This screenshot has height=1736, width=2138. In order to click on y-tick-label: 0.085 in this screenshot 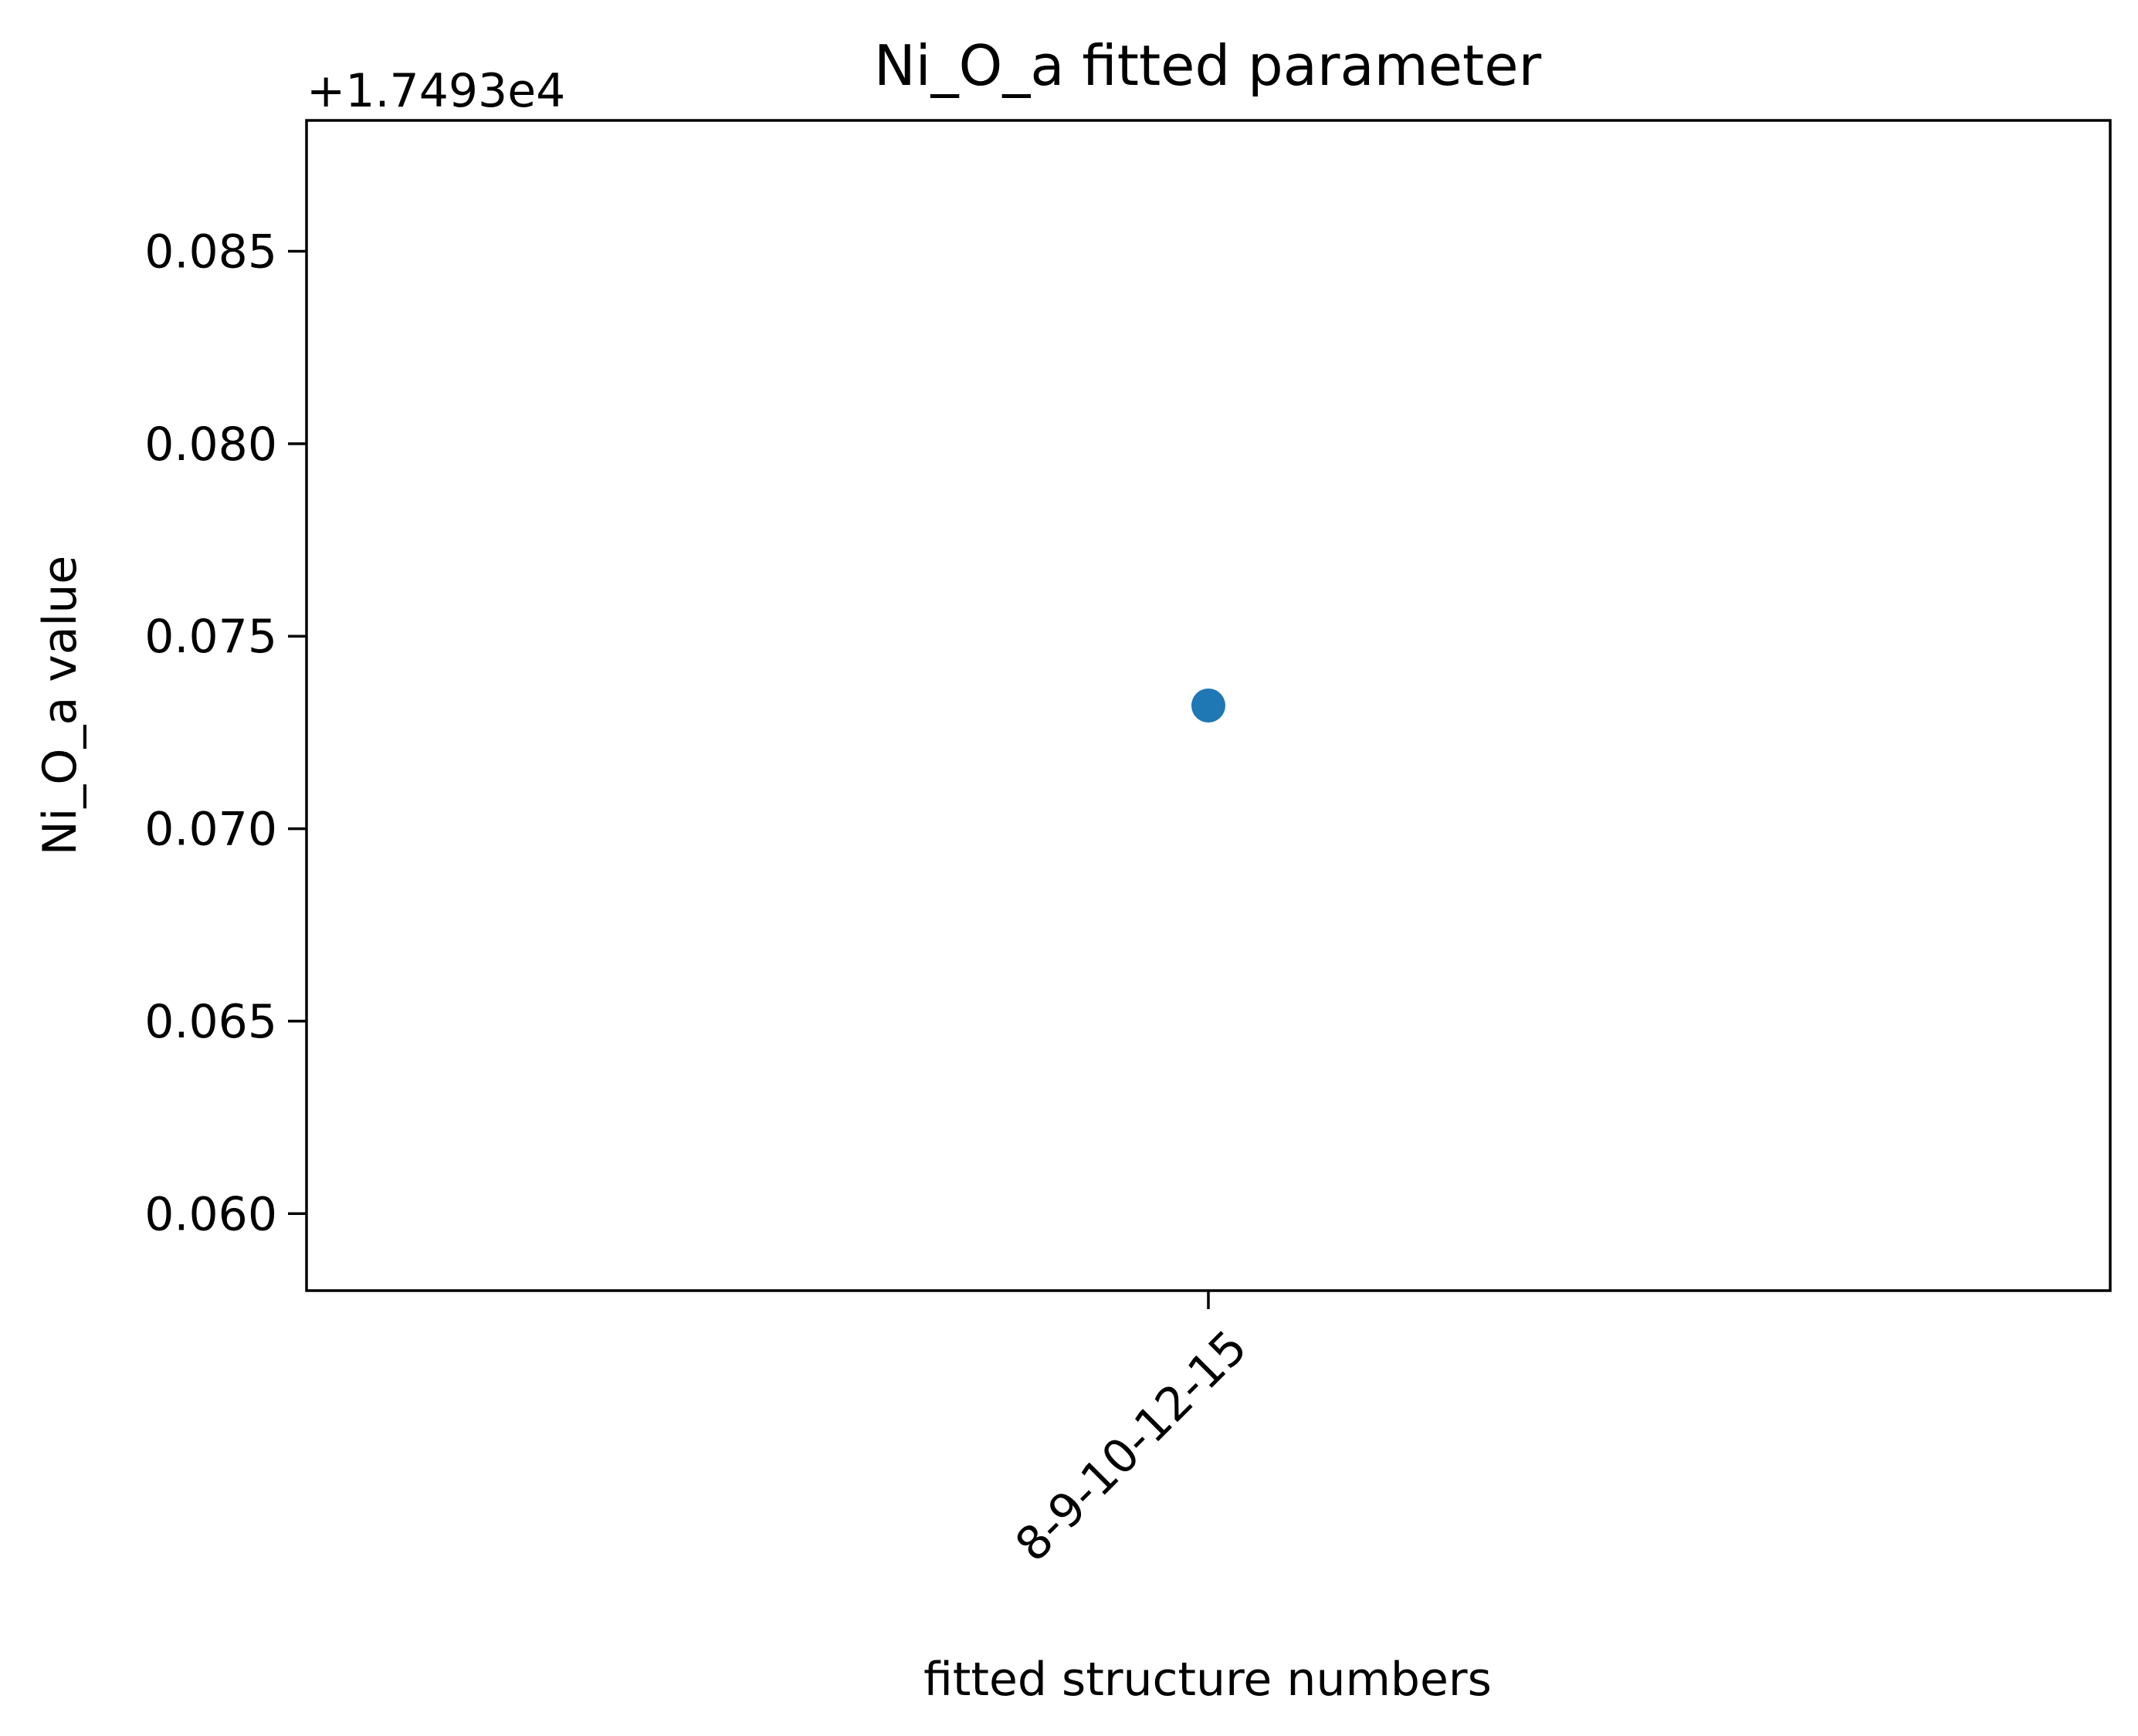, I will do `click(210, 252)`.